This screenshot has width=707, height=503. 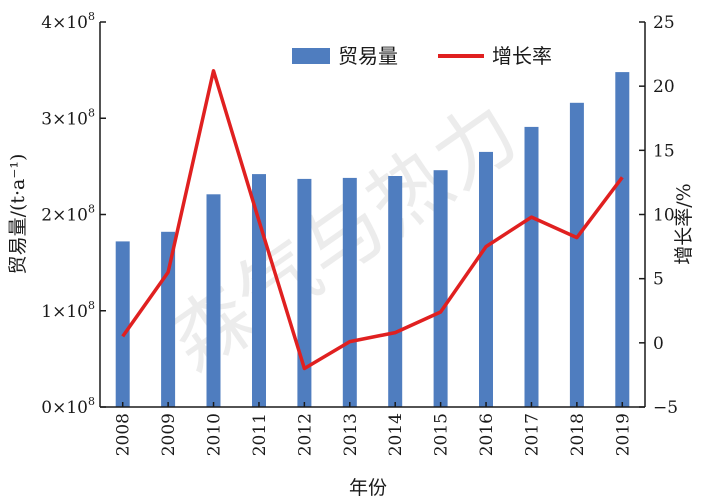 I want to click on tick-label-right: 0, so click(x=658, y=344).